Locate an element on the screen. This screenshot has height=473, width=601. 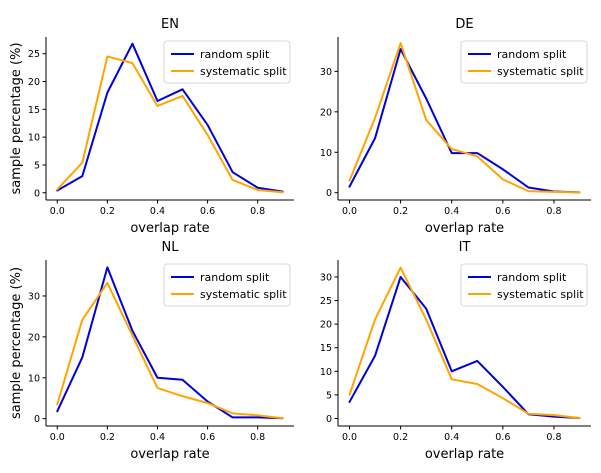
panel-title: EN is located at coordinates (170, 24).